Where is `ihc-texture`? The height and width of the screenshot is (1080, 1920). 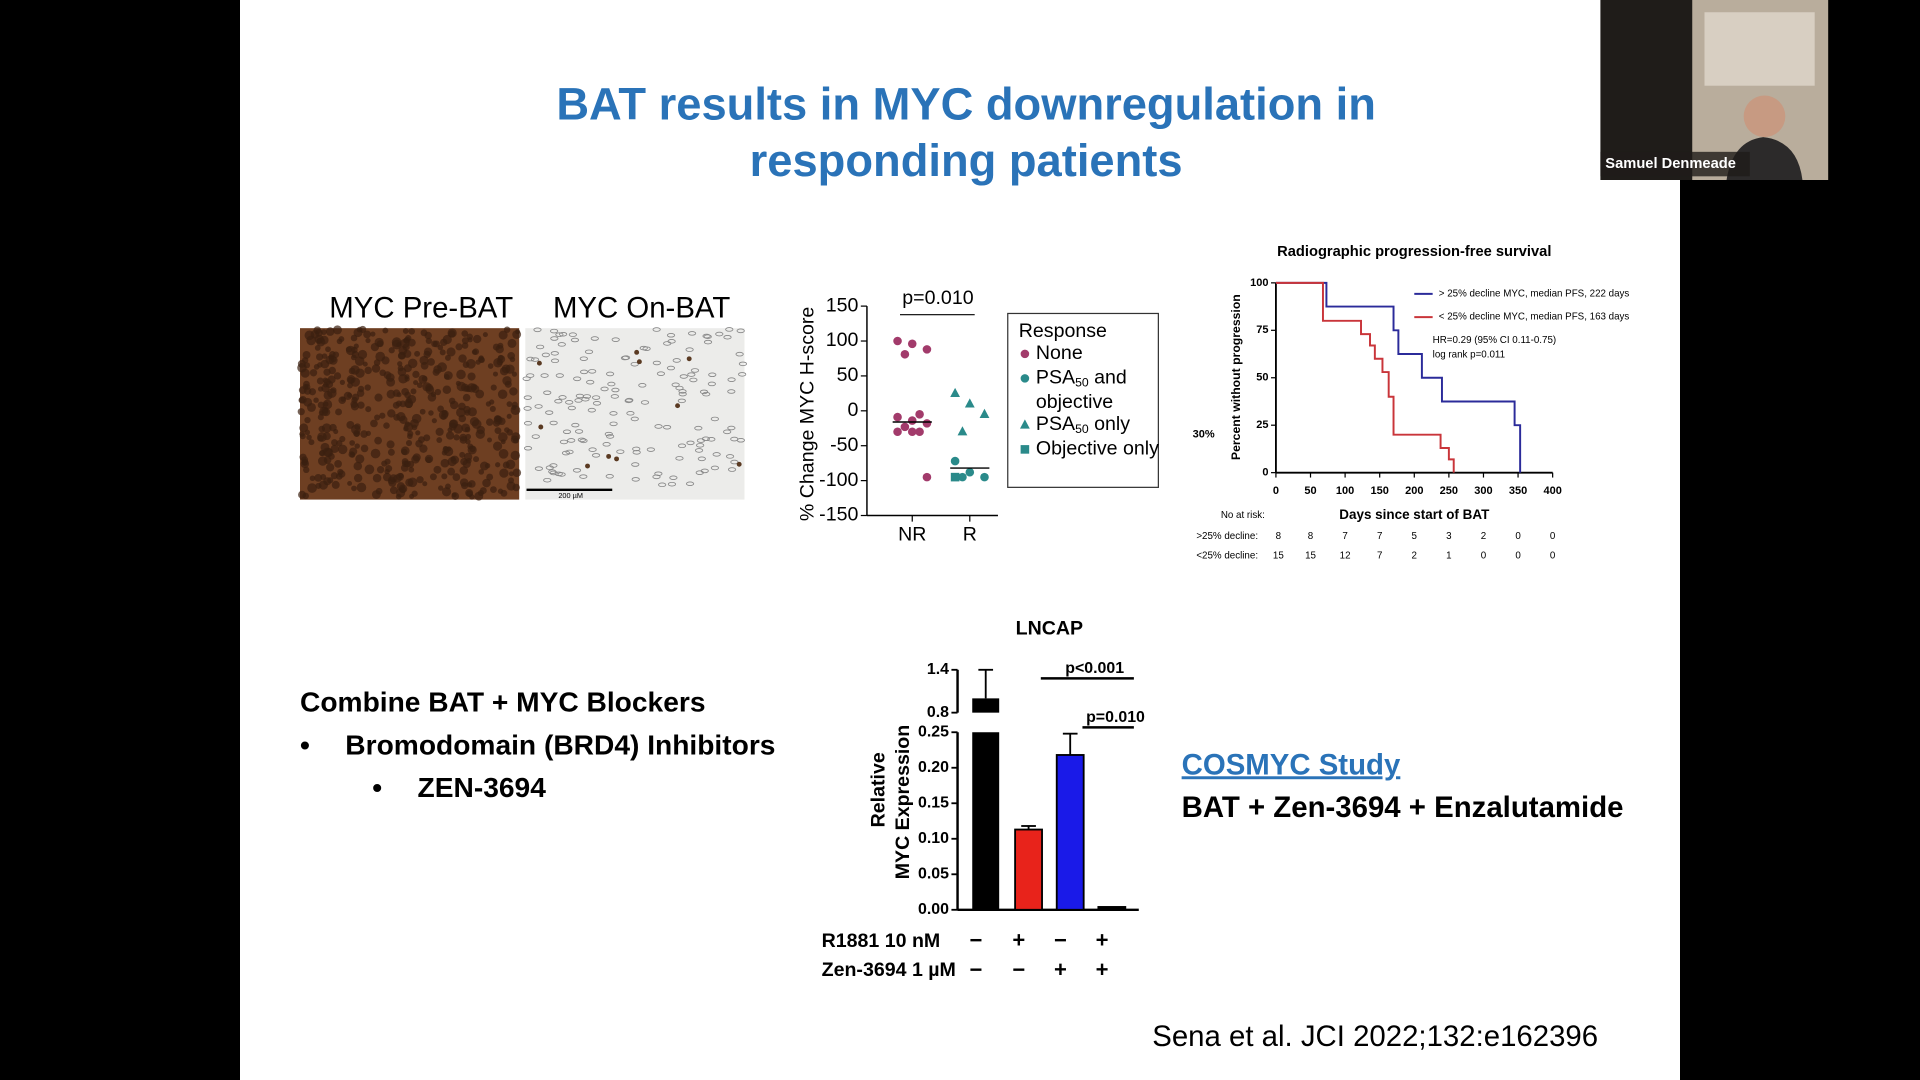 ihc-texture is located at coordinates (522, 413).